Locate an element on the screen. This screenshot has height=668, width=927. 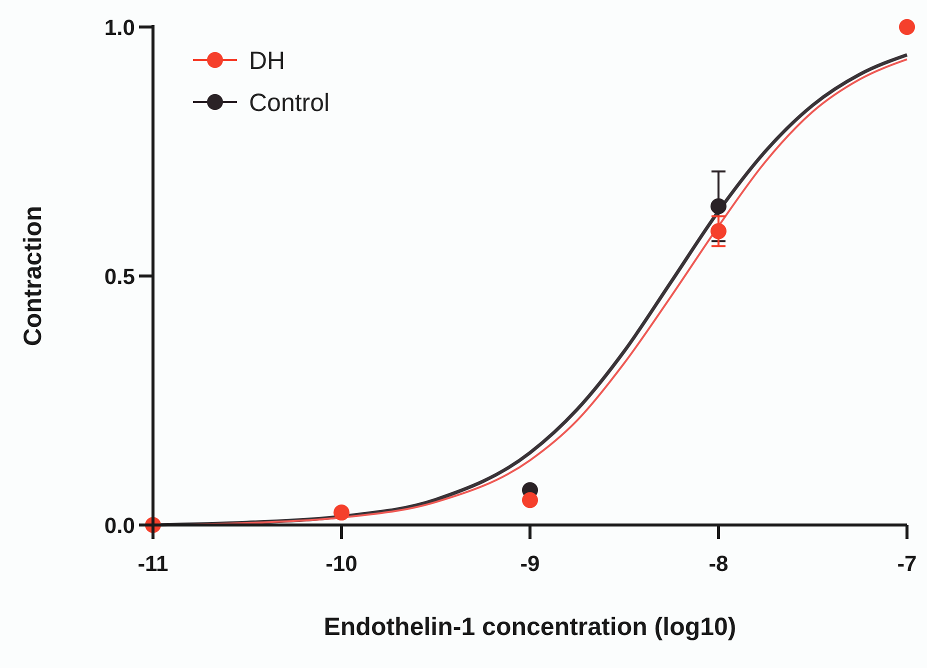
y-axis-title: Contraction is located at coordinates (33, 276).